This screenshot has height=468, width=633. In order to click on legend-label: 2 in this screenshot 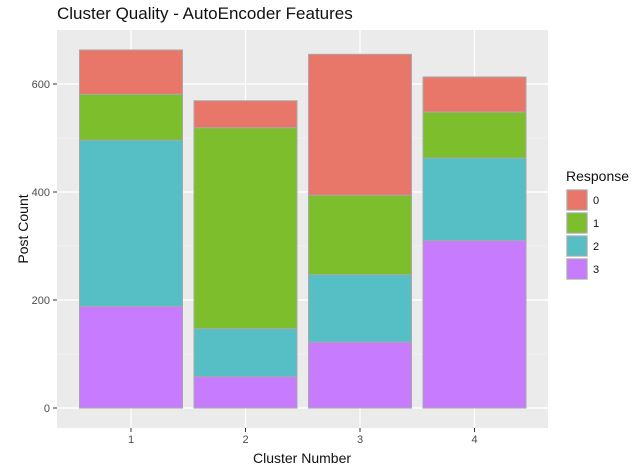, I will do `click(596, 247)`.